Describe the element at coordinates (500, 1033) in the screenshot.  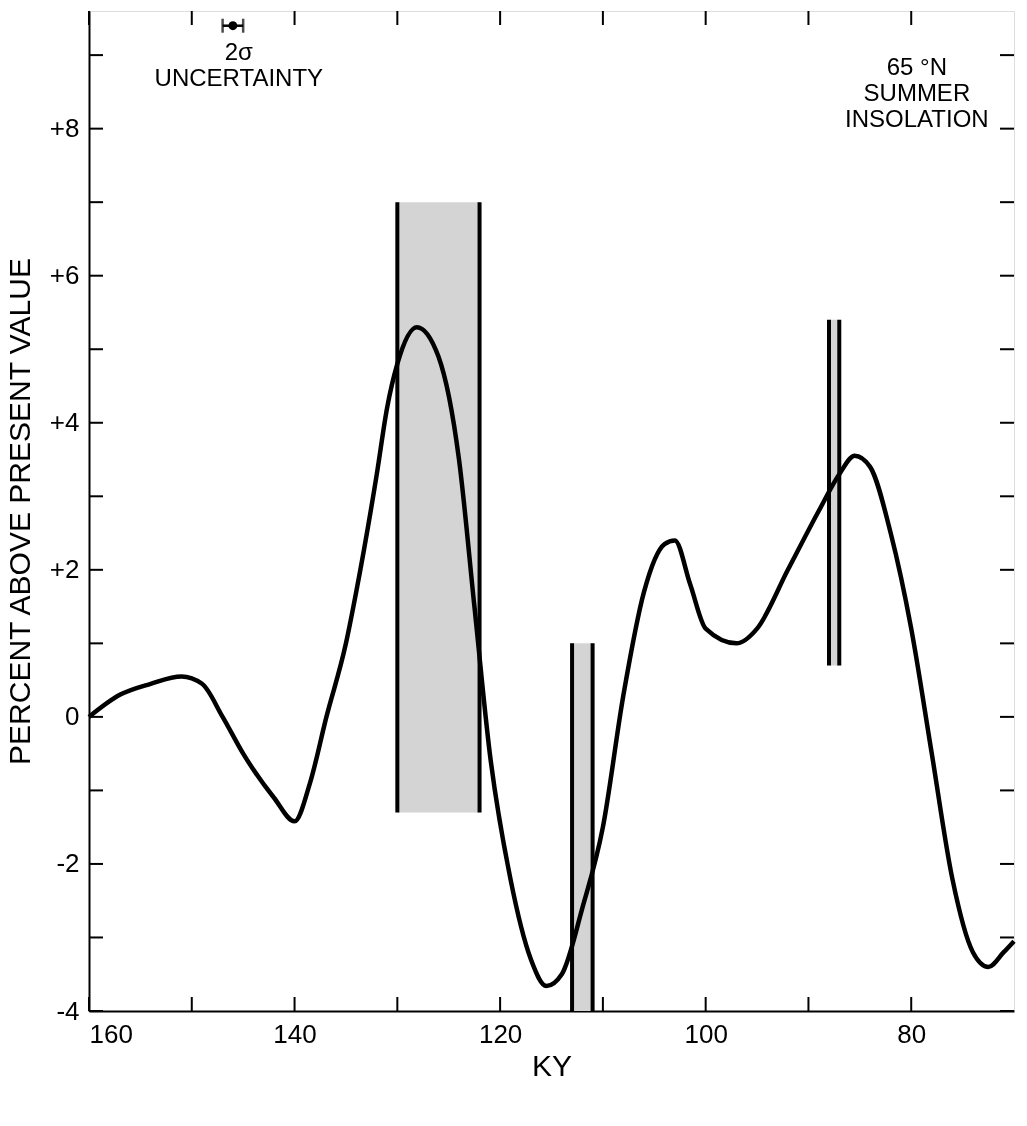
I see `x-tick-label: 120` at that location.